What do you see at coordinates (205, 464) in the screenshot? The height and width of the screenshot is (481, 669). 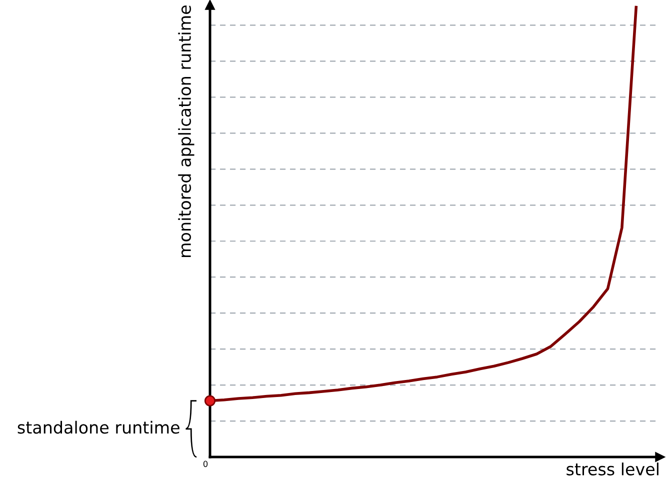 I see `text: 0` at bounding box center [205, 464].